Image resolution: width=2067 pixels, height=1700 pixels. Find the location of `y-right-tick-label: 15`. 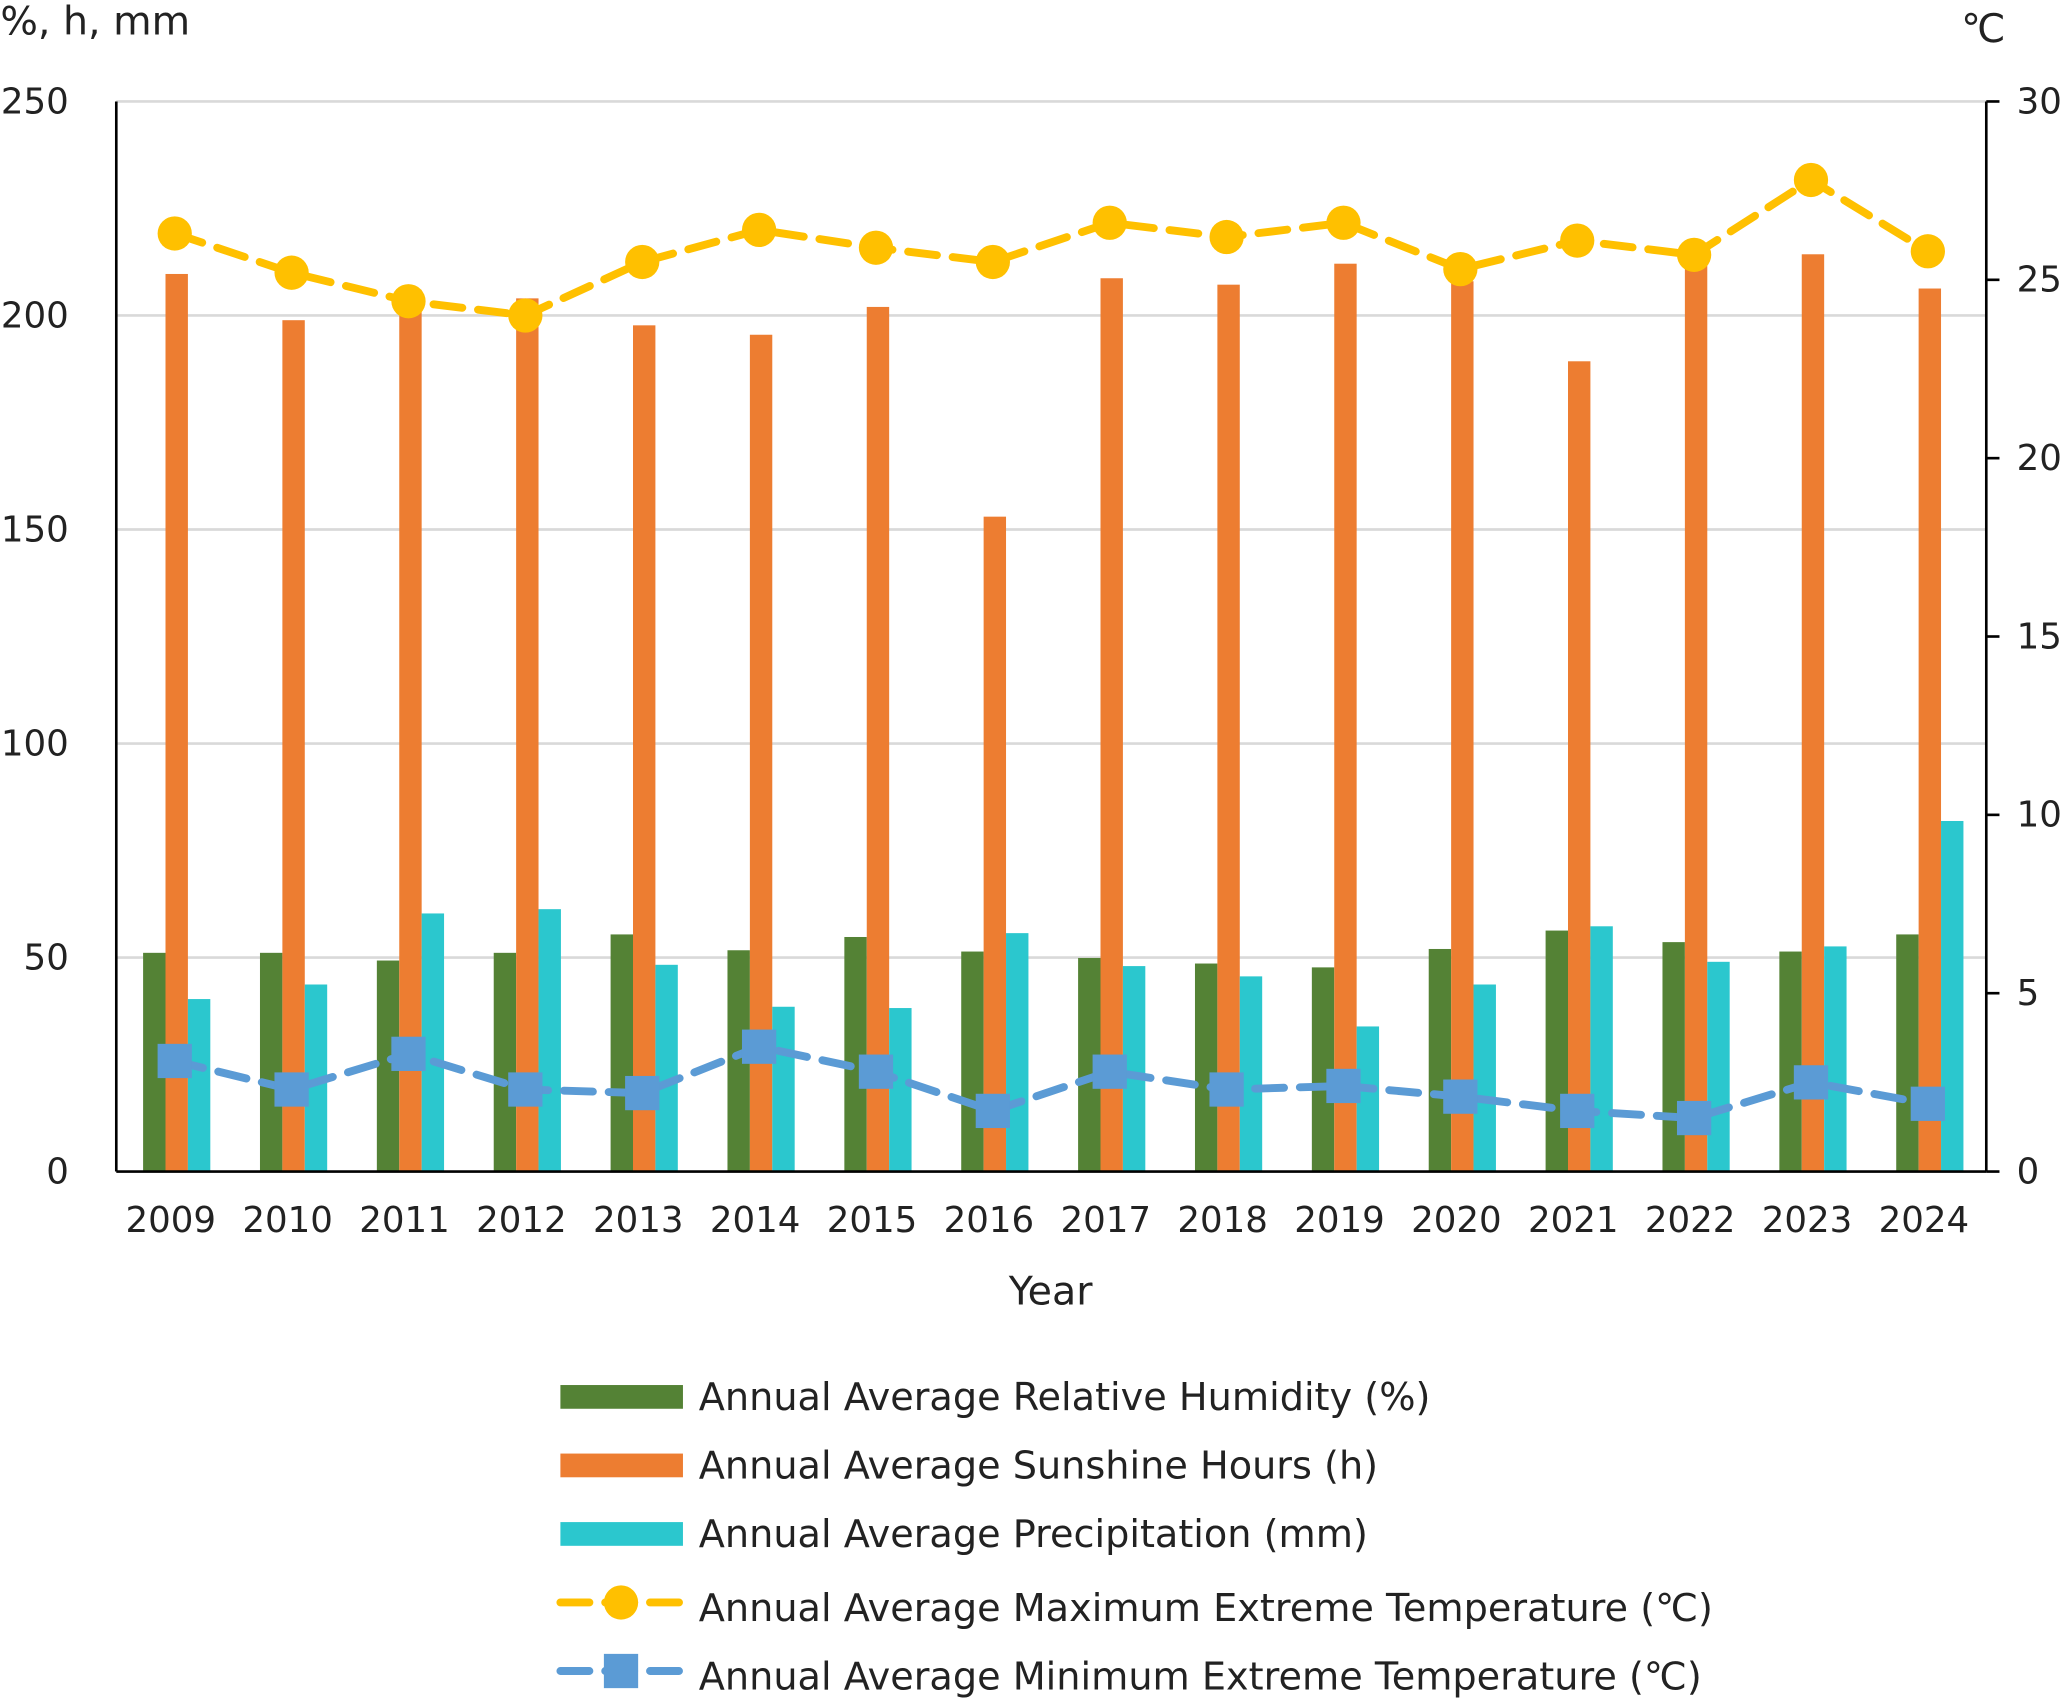

y-right-tick-label: 15 is located at coordinates (2039, 636).